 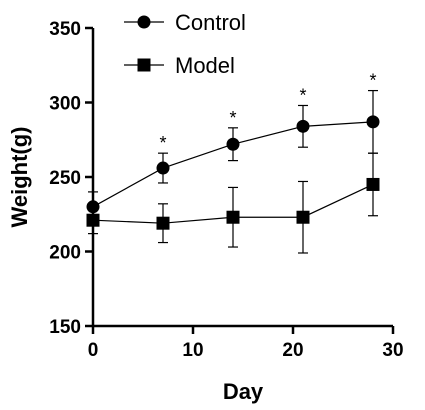 I want to click on x-tick-label: 0, so click(x=93, y=350).